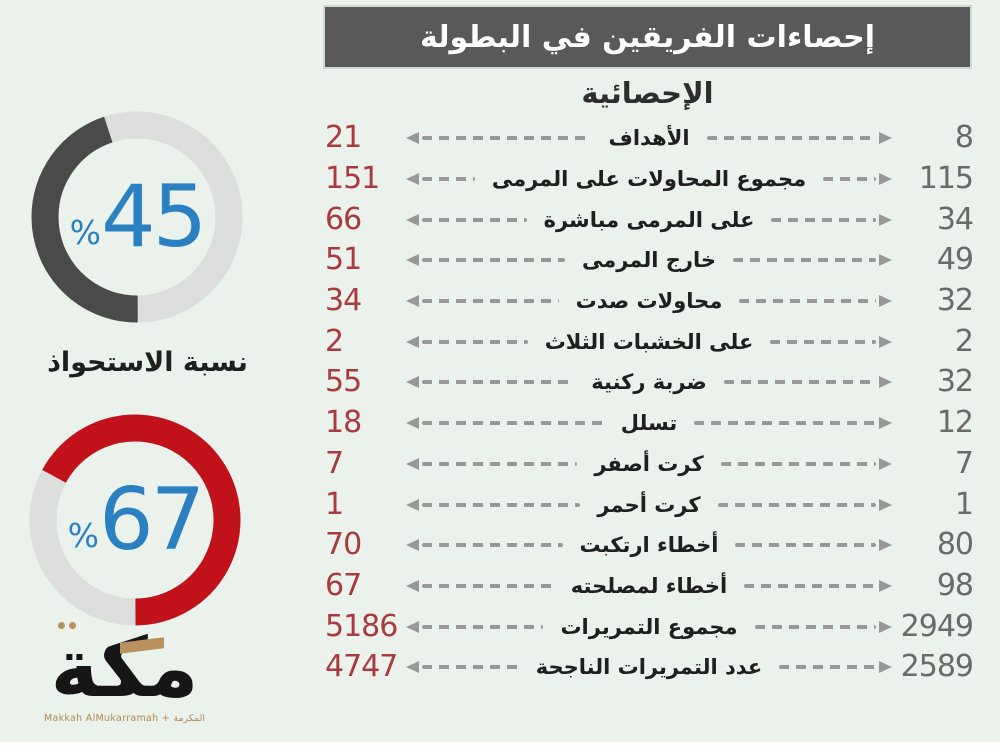 The image size is (1000, 750). I want to click on team-red-value: 67, so click(343, 585).